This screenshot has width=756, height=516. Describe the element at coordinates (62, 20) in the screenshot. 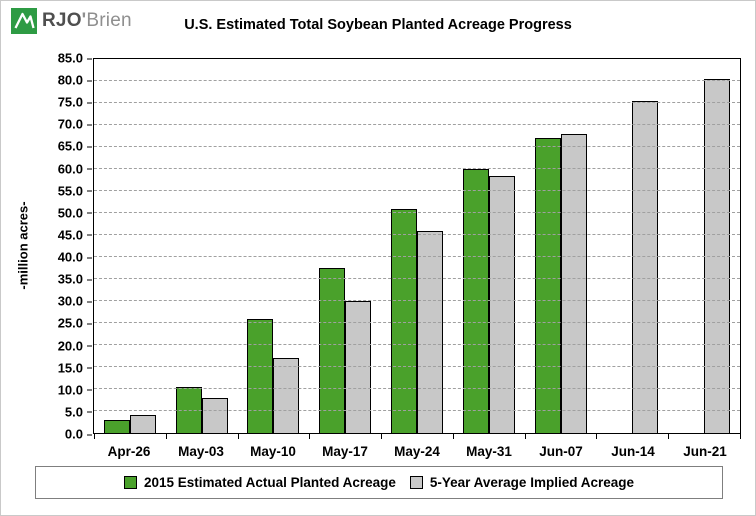

I see `logo-rjo-text: RJO` at that location.